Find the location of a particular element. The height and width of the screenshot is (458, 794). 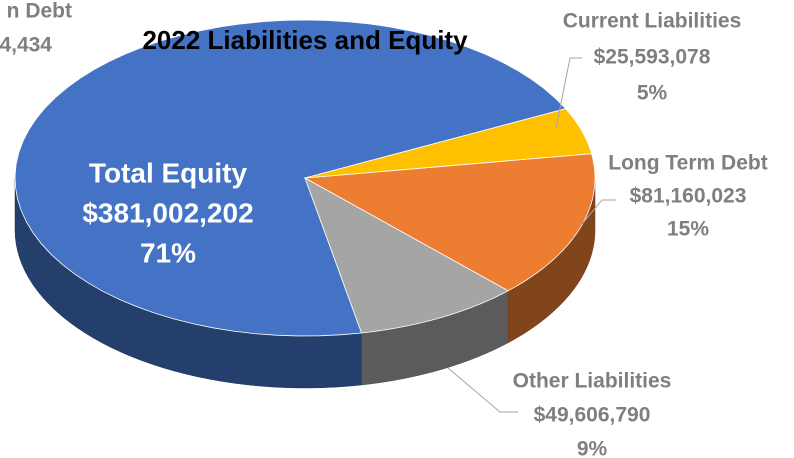

value-label: $381,002,202 is located at coordinates (167, 212).